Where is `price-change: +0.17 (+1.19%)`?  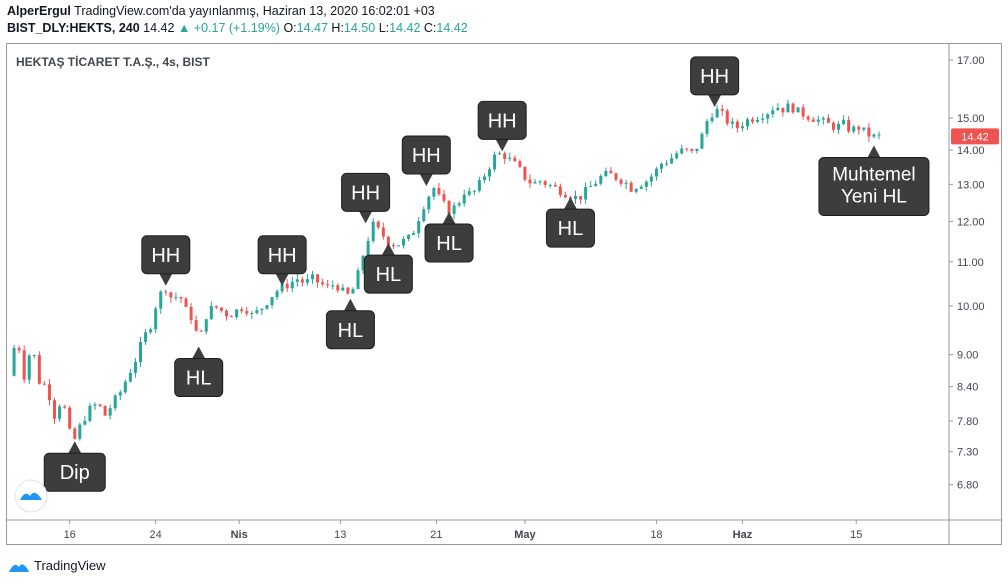 price-change: +0.17 (+1.19%) is located at coordinates (236, 28).